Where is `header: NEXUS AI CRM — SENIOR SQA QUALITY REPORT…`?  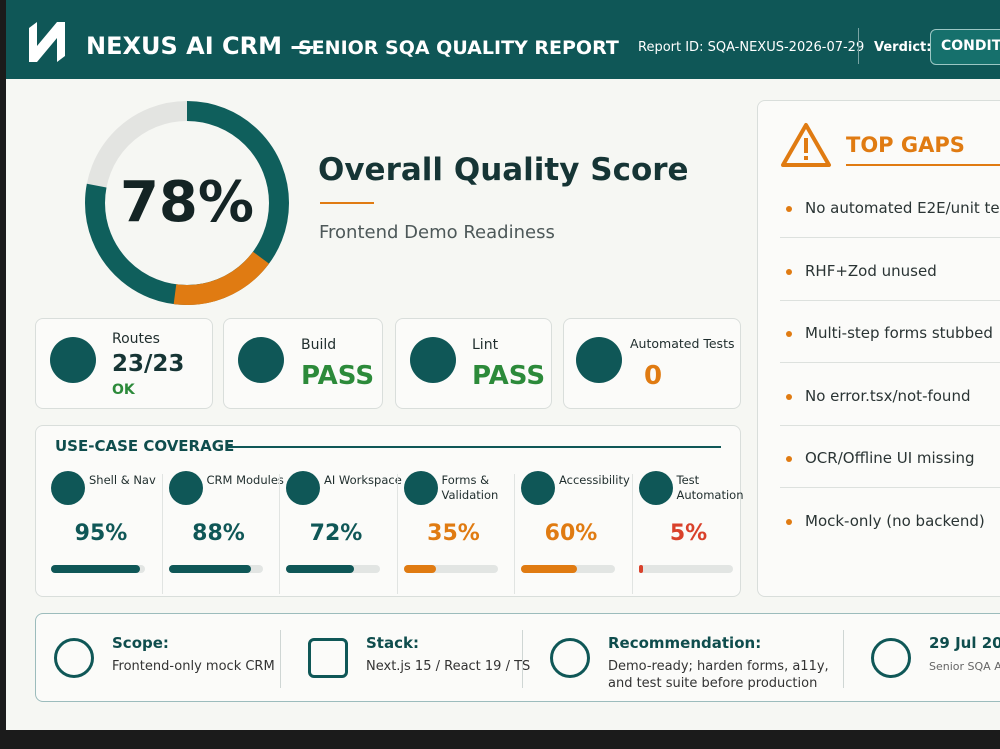 header: NEXUS AI CRM — SENIOR SQA QUALITY REPORT… is located at coordinates (503, 39).